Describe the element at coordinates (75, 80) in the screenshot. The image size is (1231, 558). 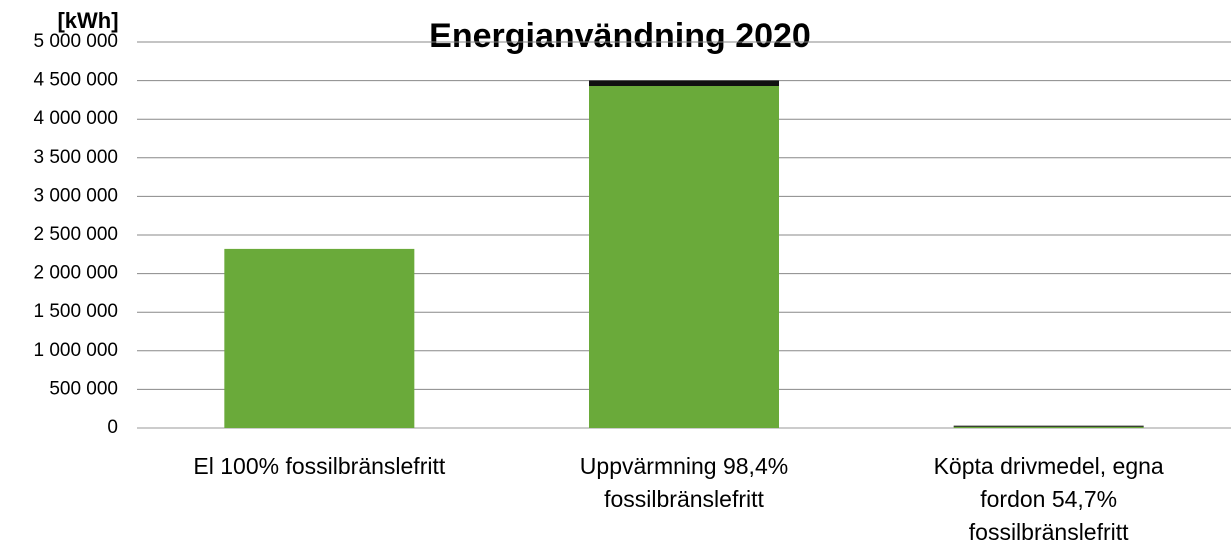
I see `y-tick-label: 4 500 000` at that location.